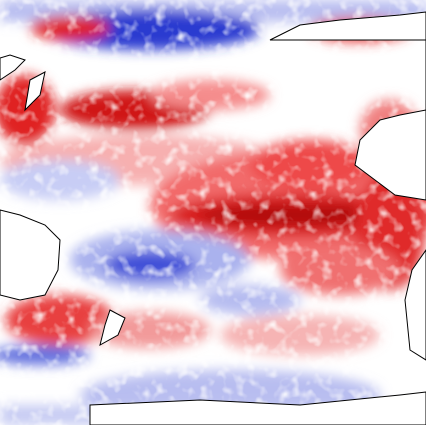  I want to click on south-america, so click(415, 305).